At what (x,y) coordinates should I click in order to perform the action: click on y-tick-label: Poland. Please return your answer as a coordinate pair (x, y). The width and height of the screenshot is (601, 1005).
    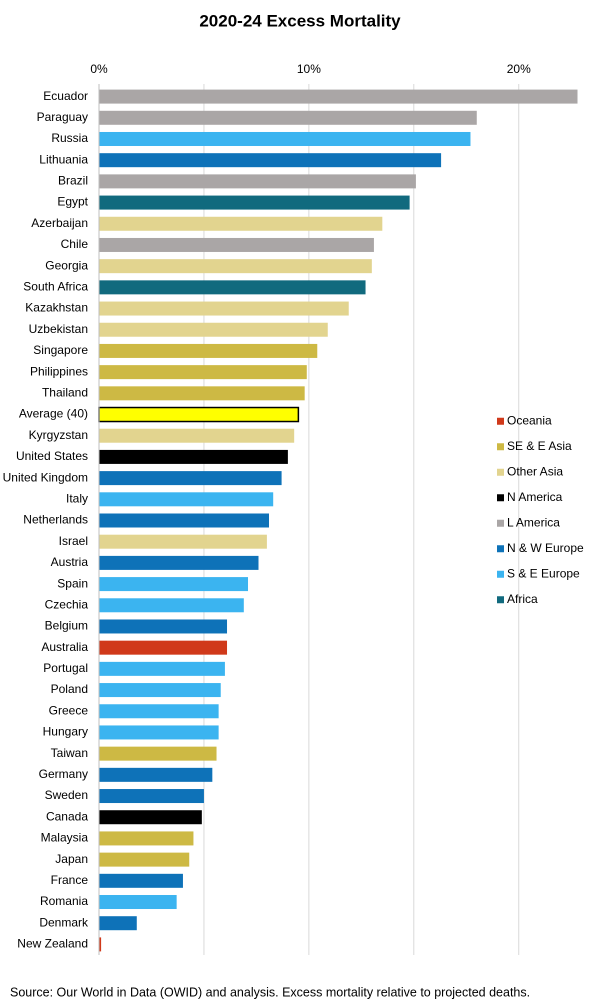
    Looking at the image, I should click on (69, 689).